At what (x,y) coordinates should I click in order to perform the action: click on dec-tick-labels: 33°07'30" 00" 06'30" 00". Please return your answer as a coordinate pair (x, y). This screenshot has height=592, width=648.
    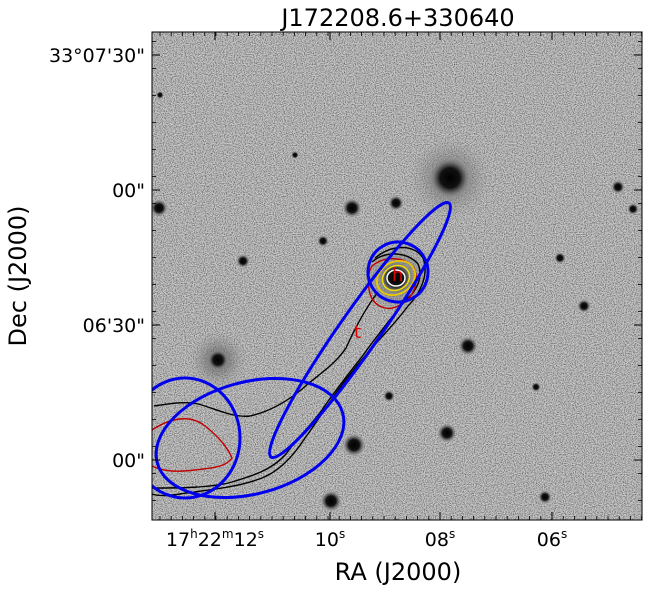
    Looking at the image, I should click on (97, 258).